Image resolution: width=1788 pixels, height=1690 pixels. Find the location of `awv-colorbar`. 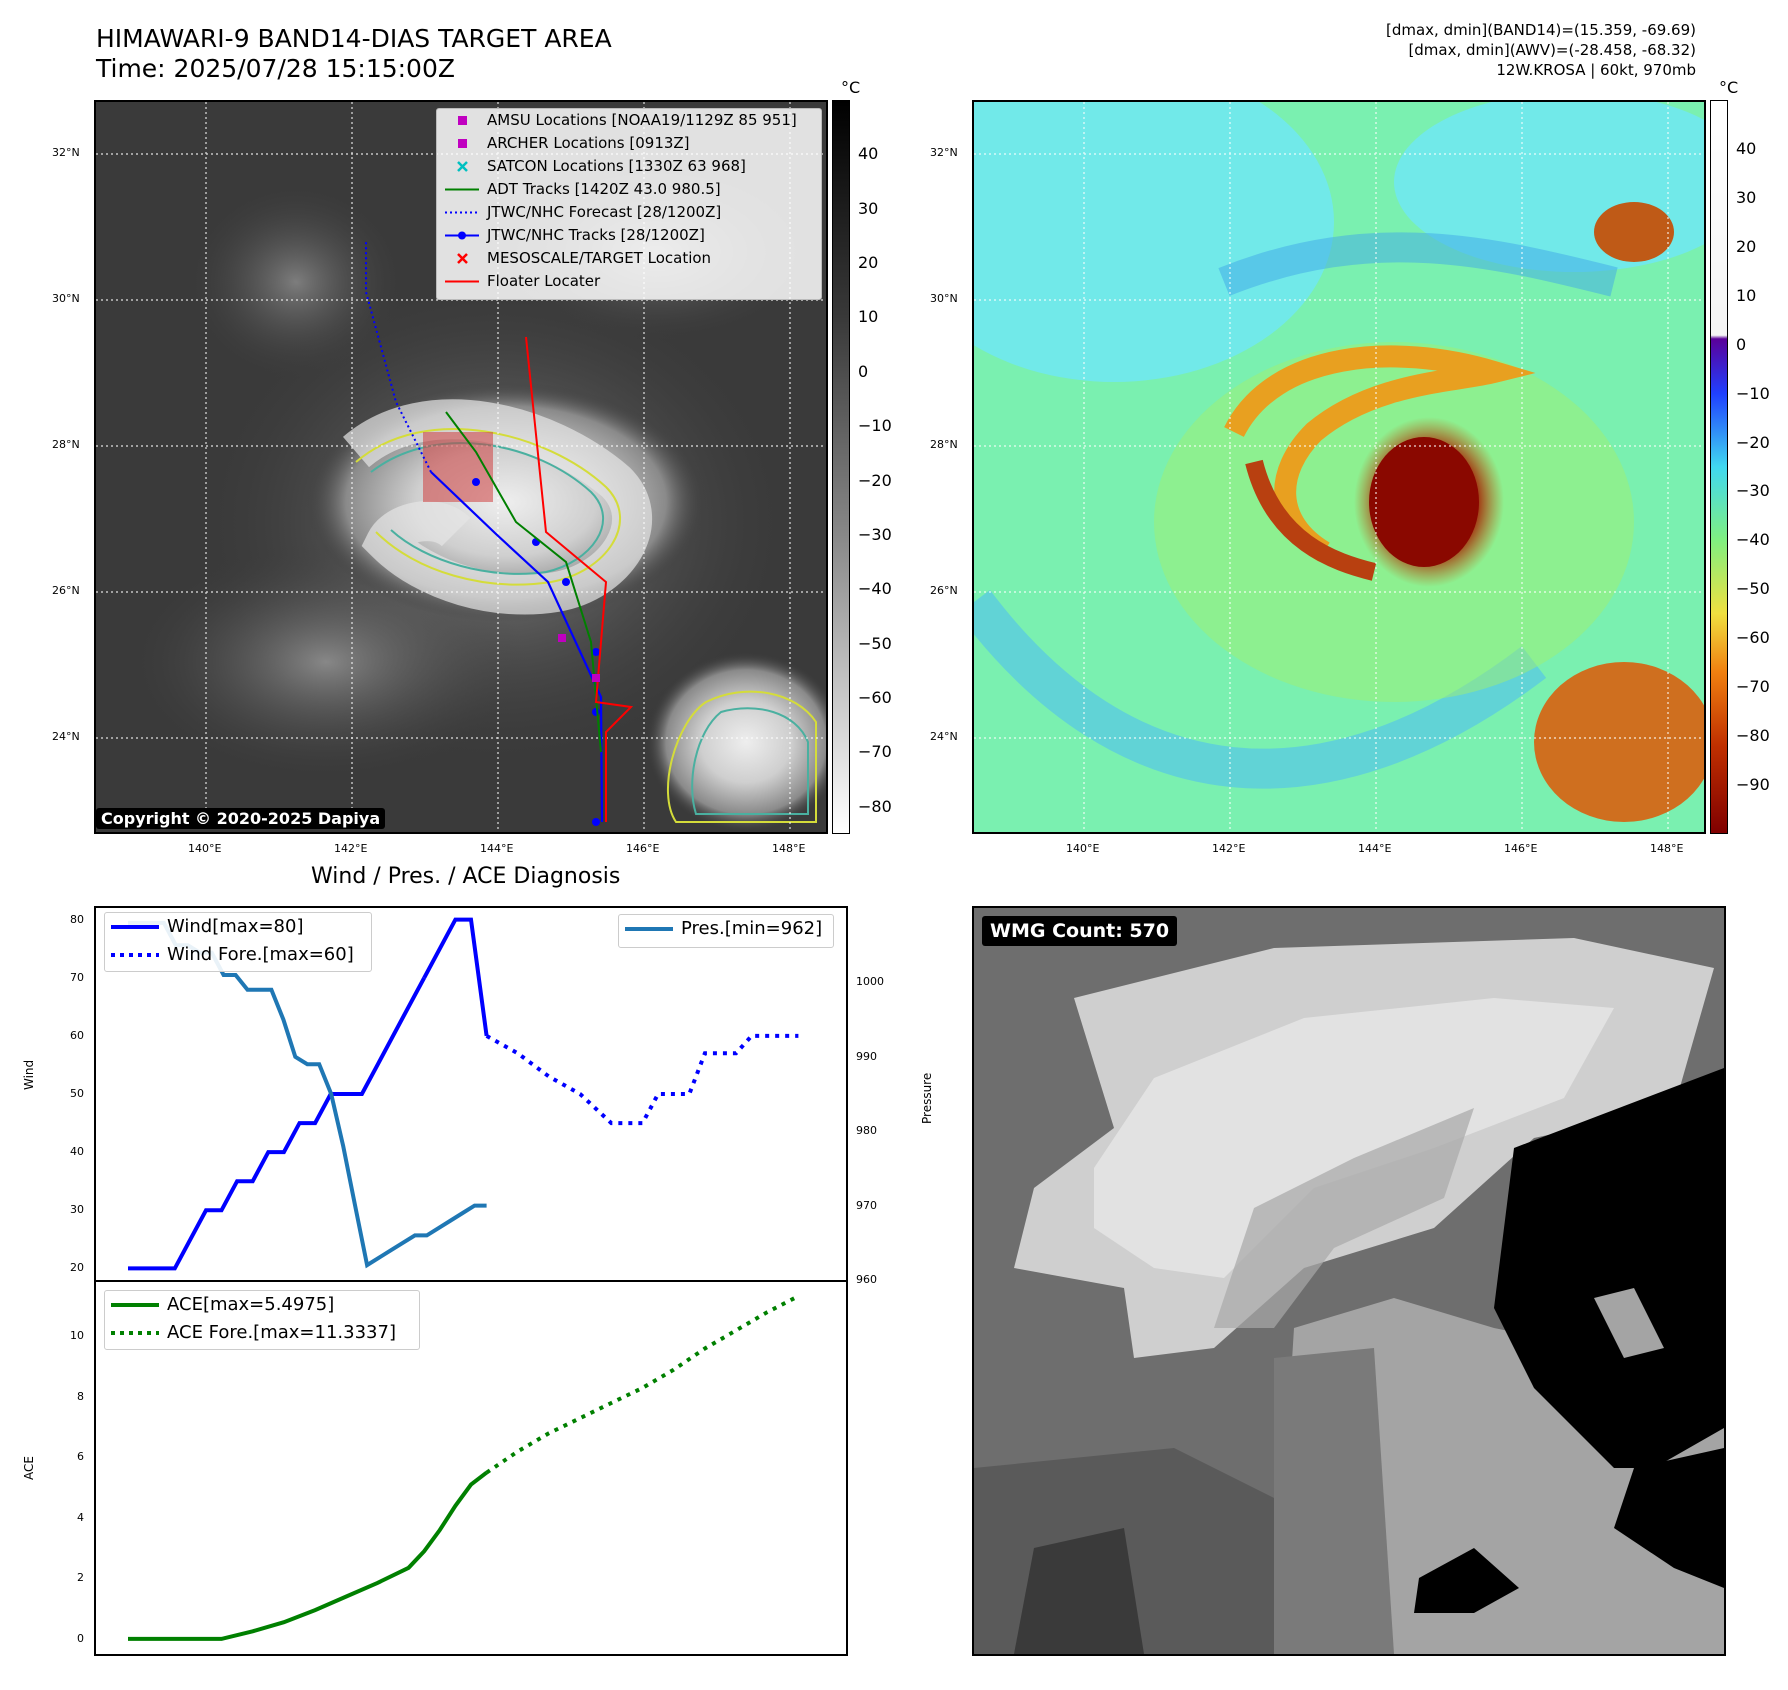

awv-colorbar is located at coordinates (1719, 467).